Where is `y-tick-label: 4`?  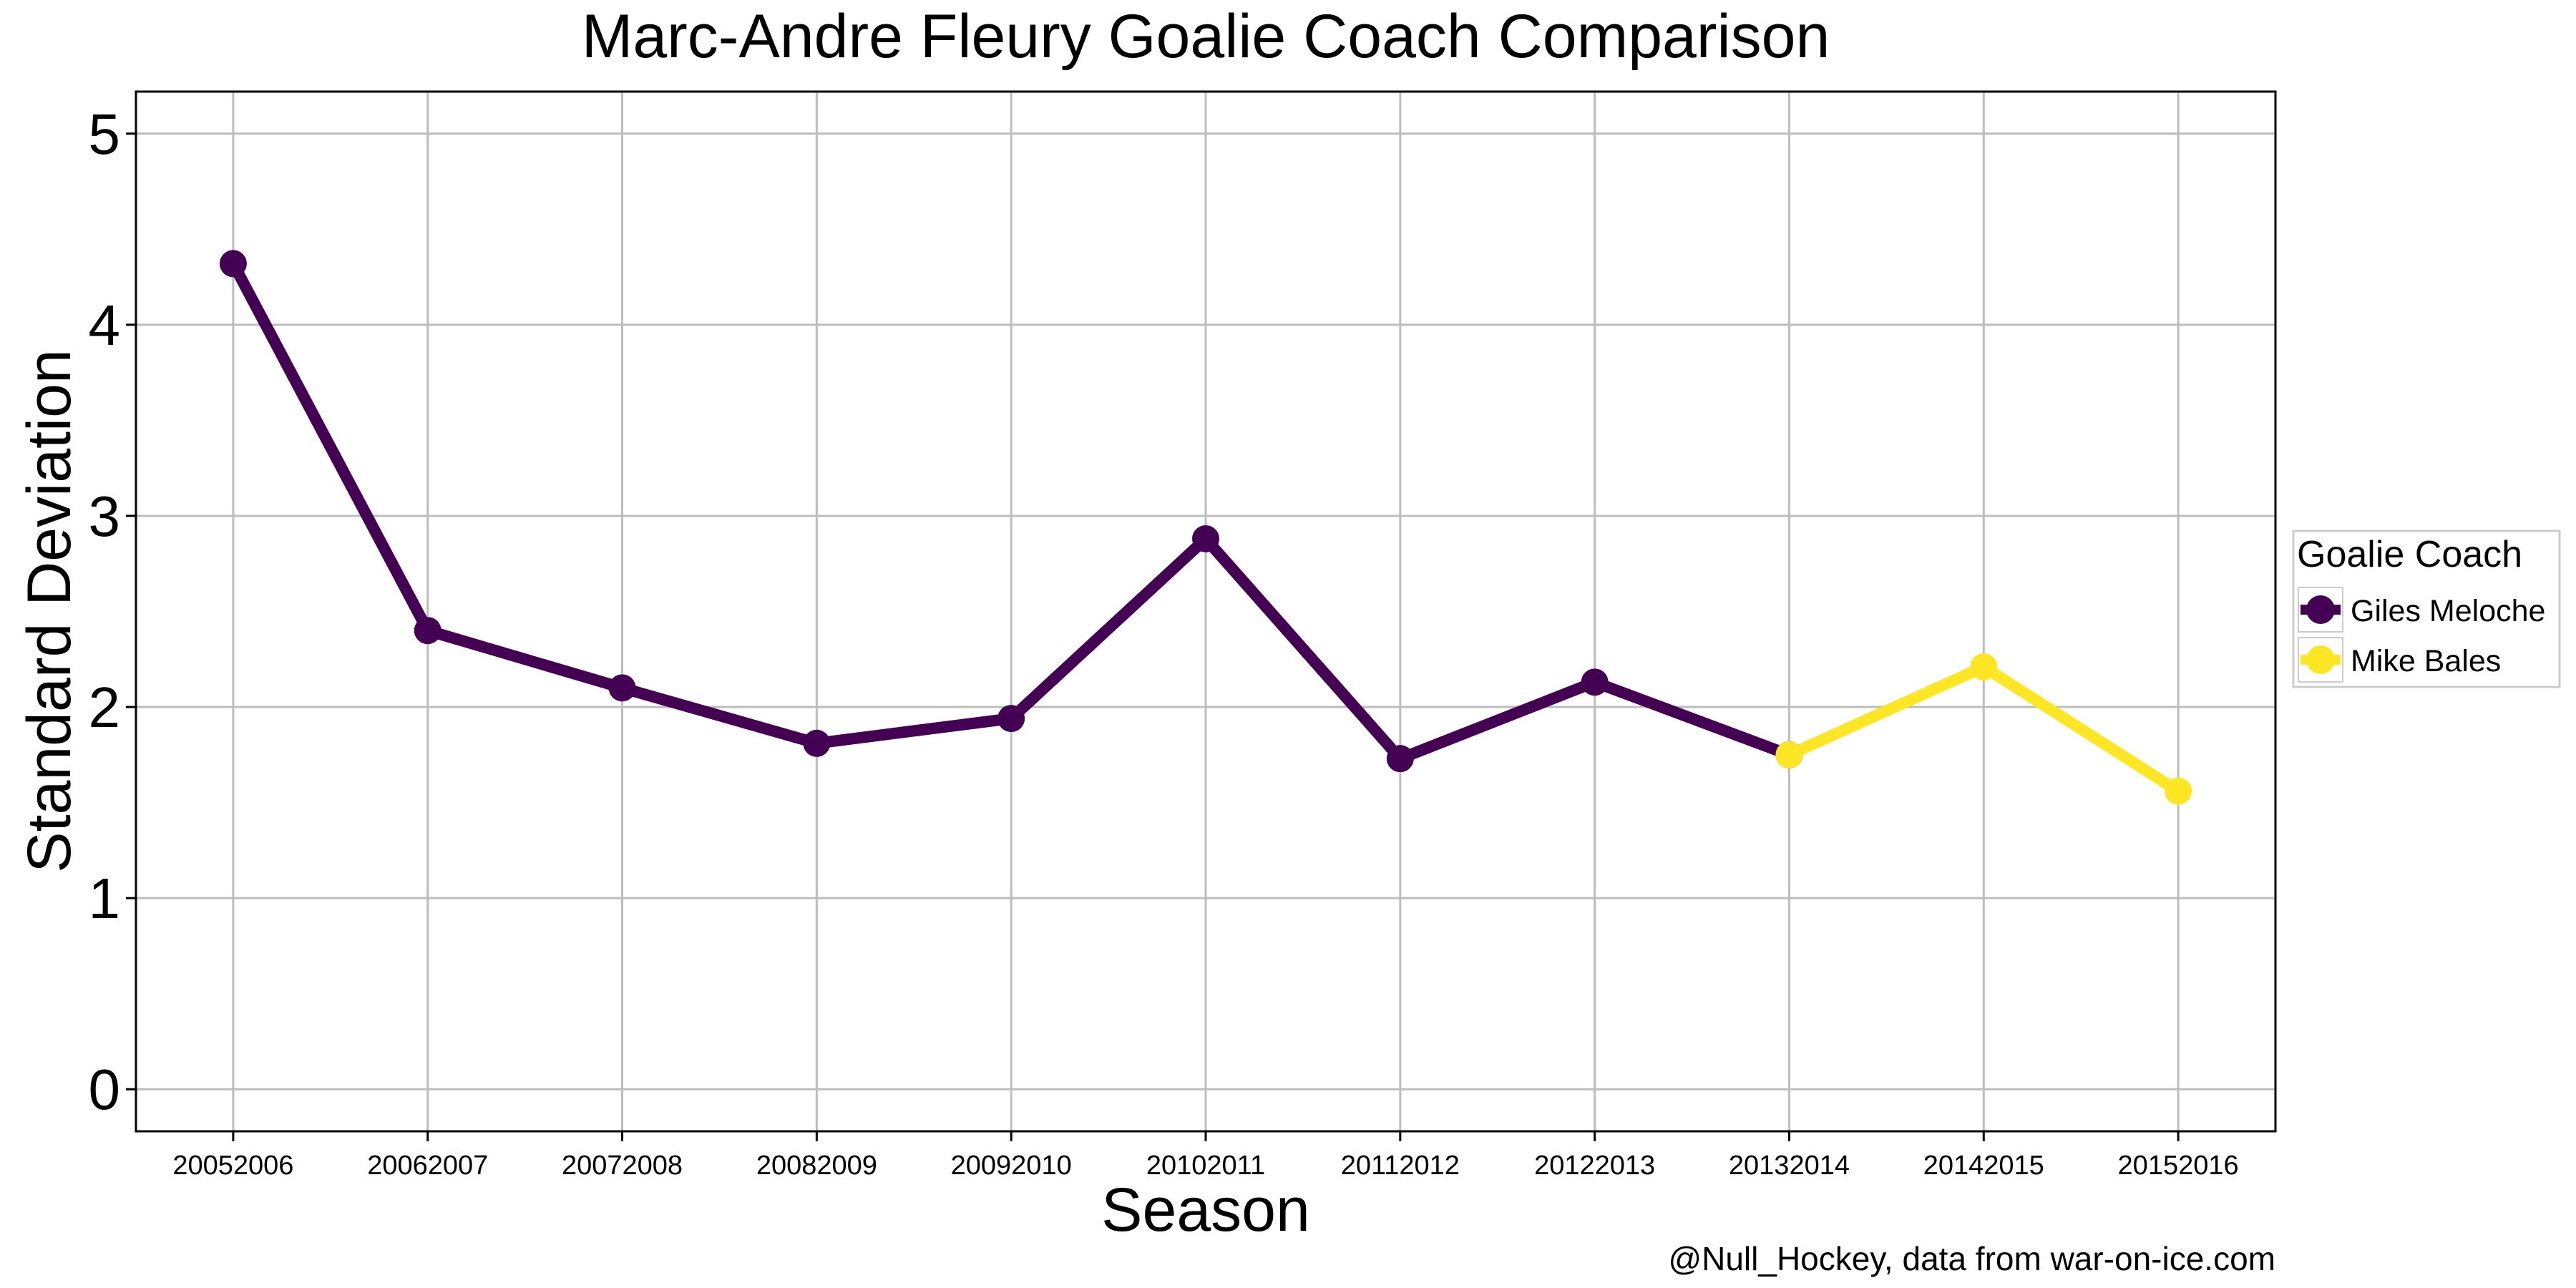 y-tick-label: 4 is located at coordinates (105, 325).